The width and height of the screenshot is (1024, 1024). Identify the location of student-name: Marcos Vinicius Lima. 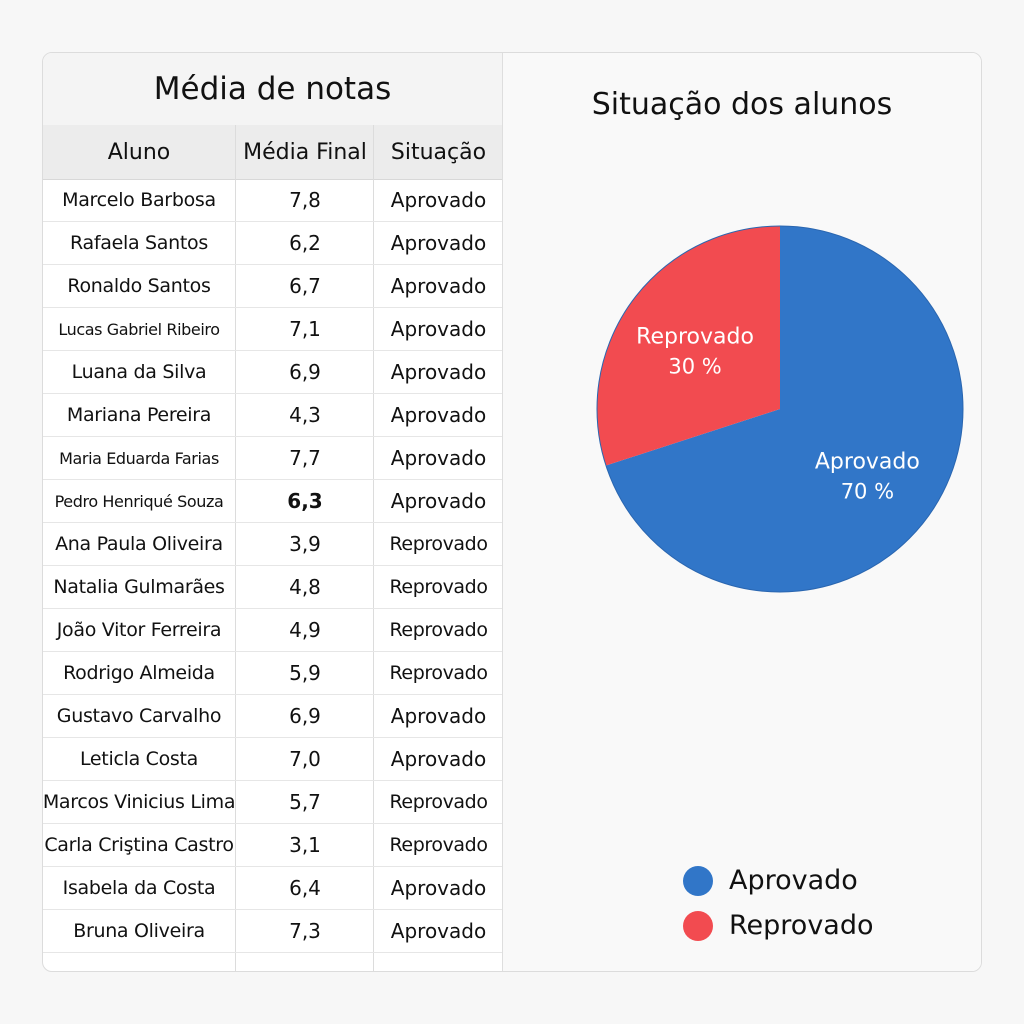
(139, 802).